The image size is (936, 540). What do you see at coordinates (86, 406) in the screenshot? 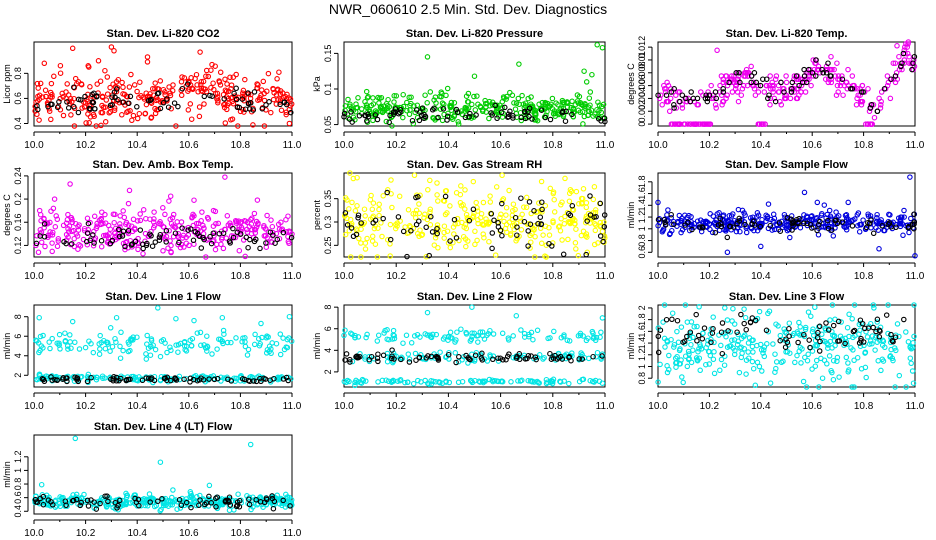
I see `x-tick-label: 10.2` at bounding box center [86, 406].